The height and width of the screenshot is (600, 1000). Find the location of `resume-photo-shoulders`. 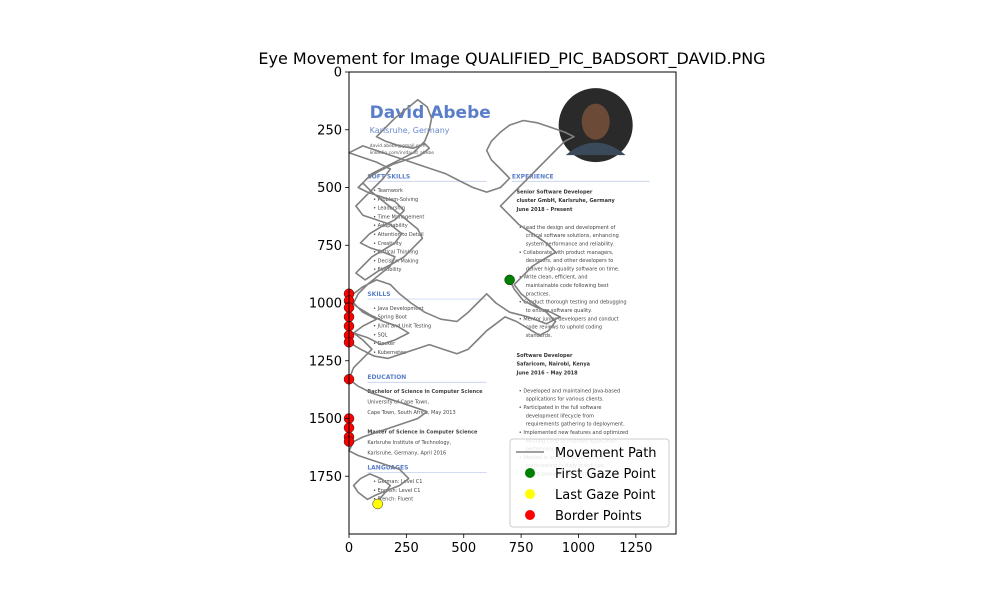

resume-photo-shoulders is located at coordinates (595, 149).